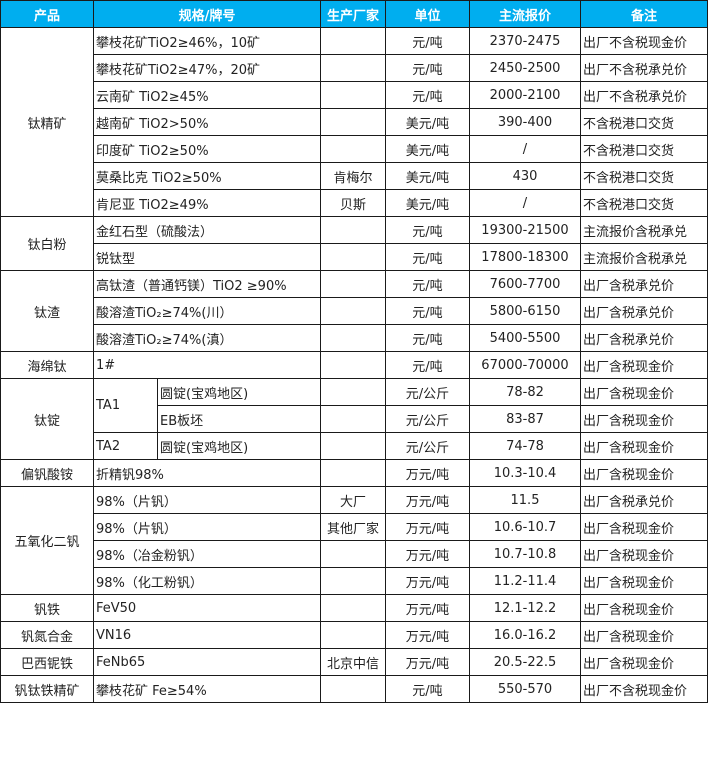  Describe the element at coordinates (644, 14) in the screenshot. I see `header-note: 备注` at that location.